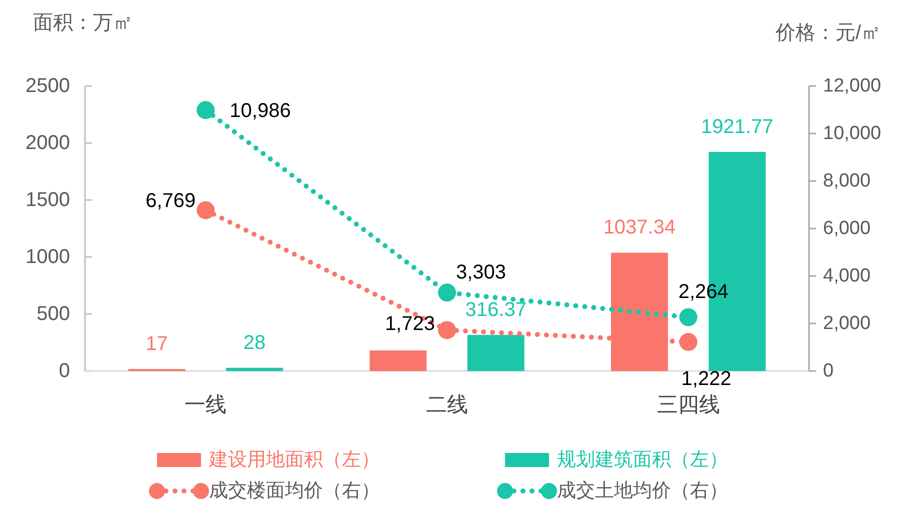  Describe the element at coordinates (53, 314) in the screenshot. I see `y-tick-label: 500` at that location.